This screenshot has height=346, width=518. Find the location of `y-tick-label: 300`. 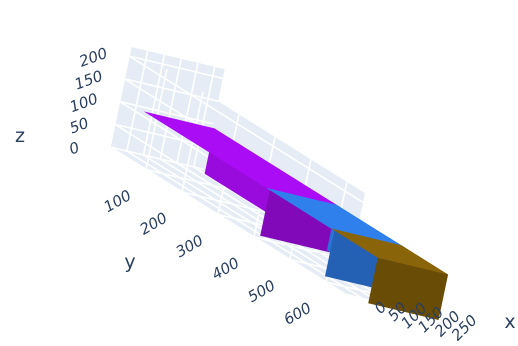

y-tick-label: 300 is located at coordinates (190, 246).